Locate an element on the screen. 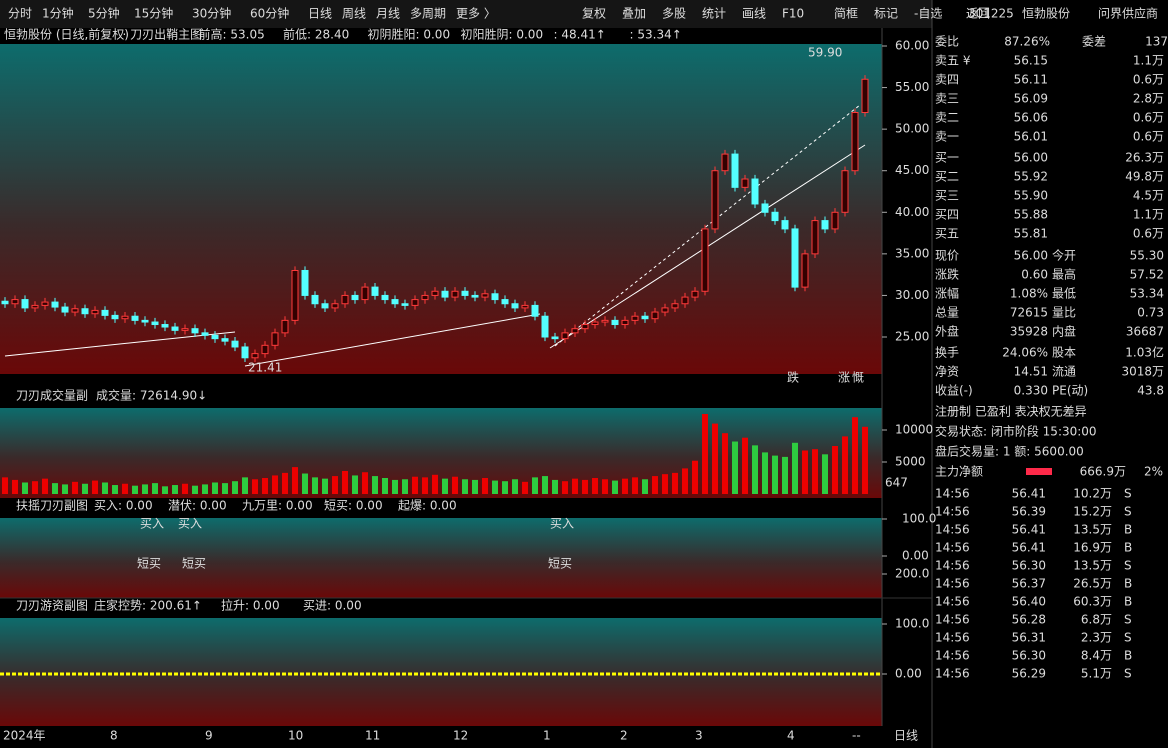 The image size is (1168, 748). tool-button: 返回 is located at coordinates (978, 14).